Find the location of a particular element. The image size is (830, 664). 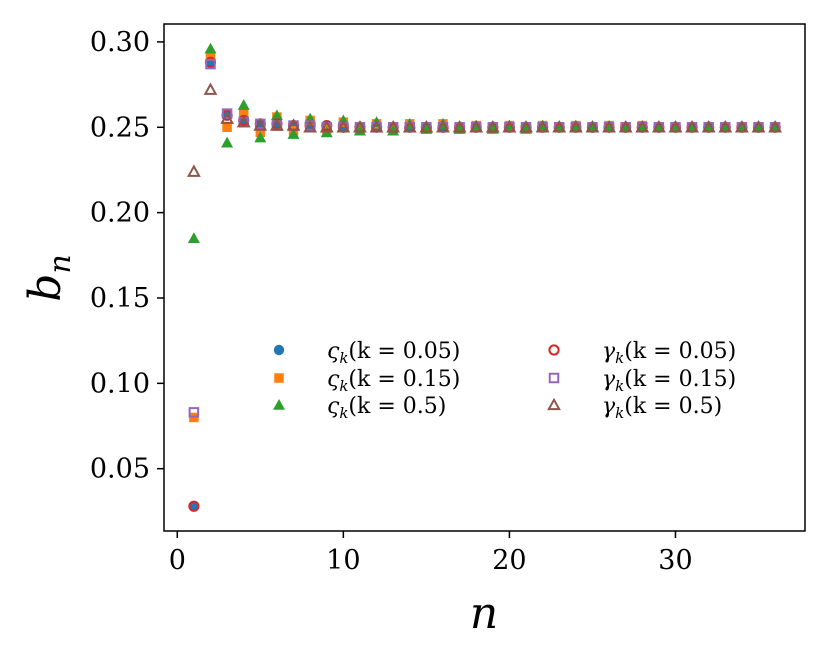

legend-label: ςk(k = 0.05) is located at coordinates (393, 353).